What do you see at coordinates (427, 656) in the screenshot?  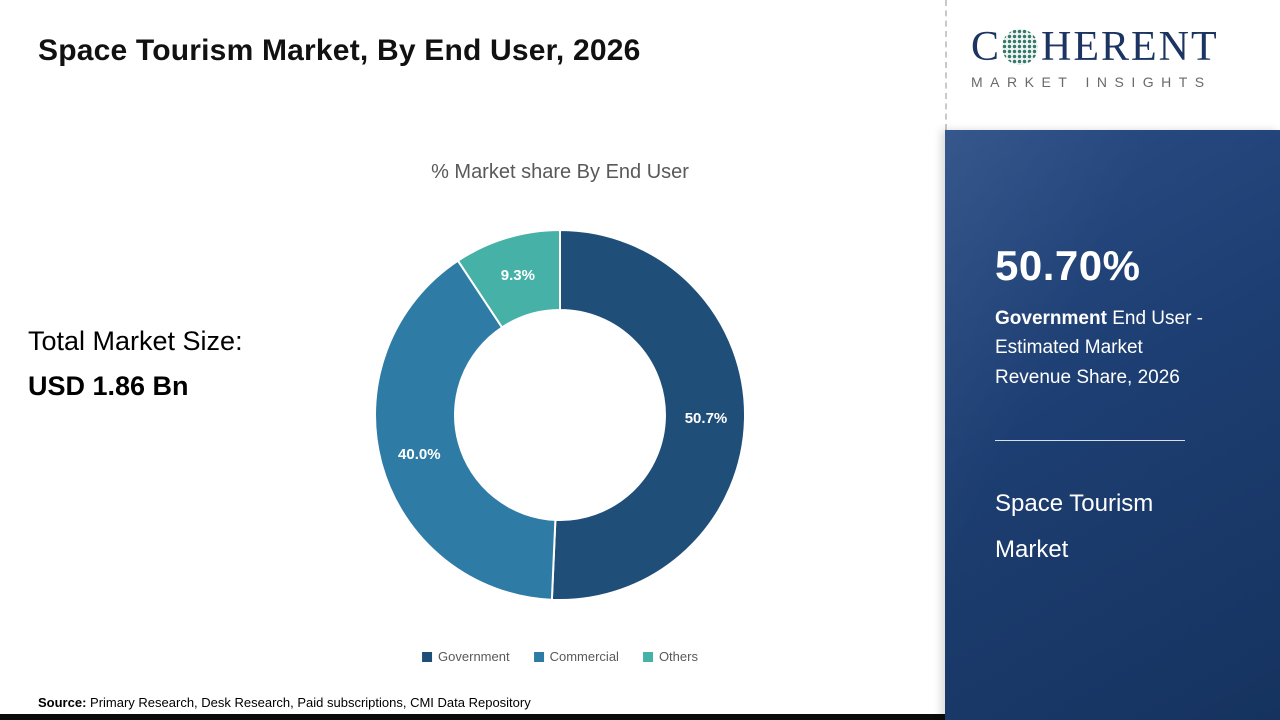 I see `legend-swatch-government` at bounding box center [427, 656].